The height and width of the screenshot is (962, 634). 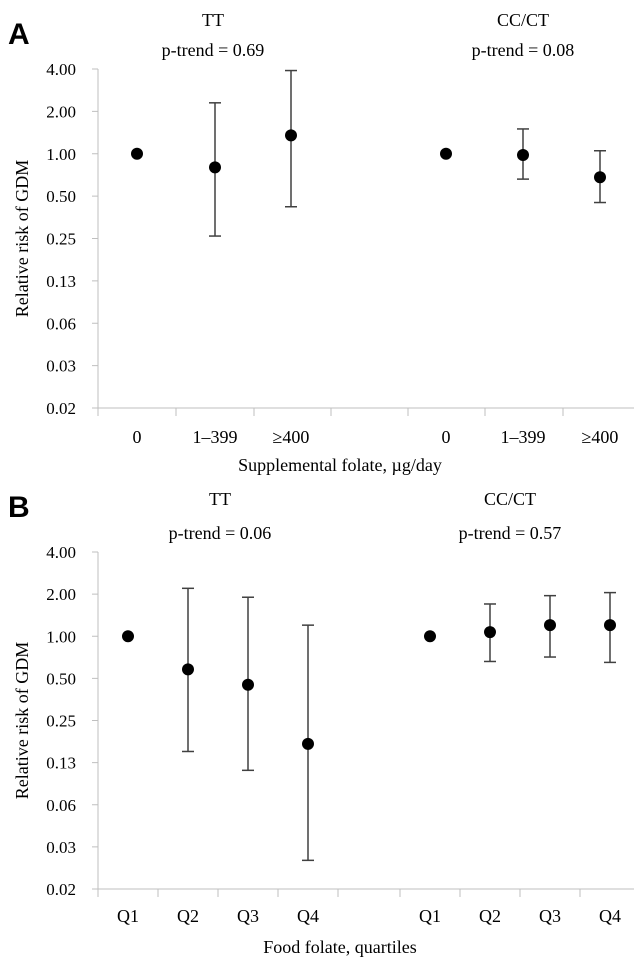 What do you see at coordinates (340, 465) in the screenshot?
I see `x-axis-label: Supplemental folate, µg/day` at bounding box center [340, 465].